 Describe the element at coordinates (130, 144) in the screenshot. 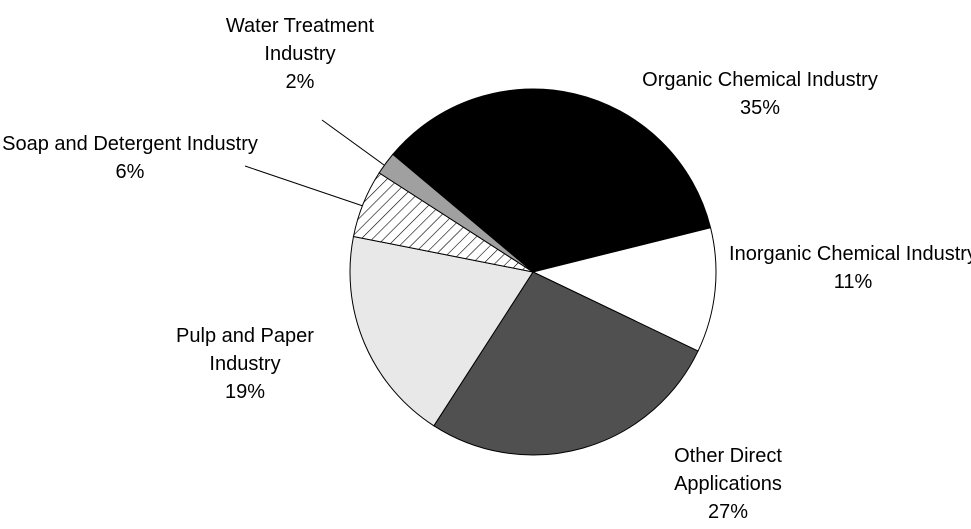

I see `category-label: Soap and Detergent Industry` at that location.